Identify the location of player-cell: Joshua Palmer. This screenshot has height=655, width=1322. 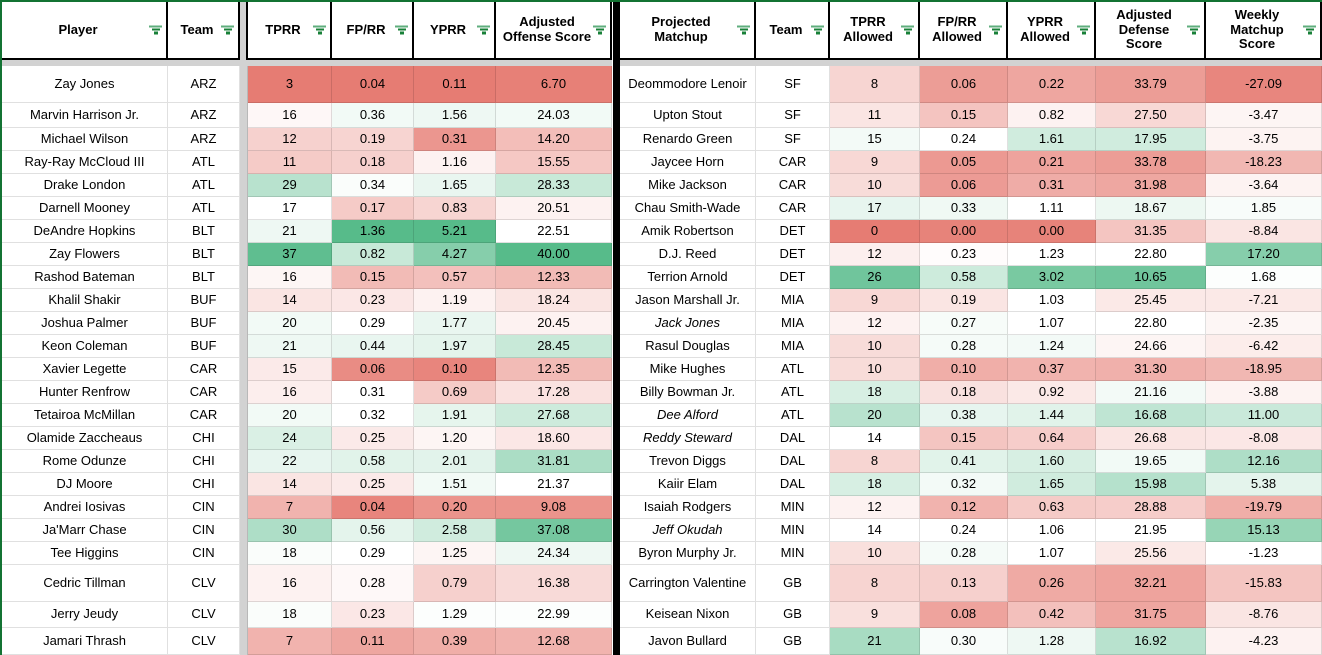
(85, 323).